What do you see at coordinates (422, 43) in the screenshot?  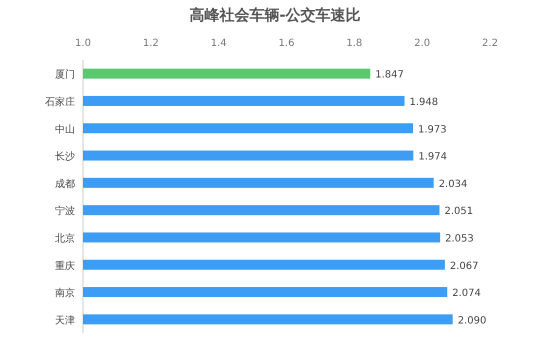 I see `x-tick-label: 2.0` at bounding box center [422, 43].